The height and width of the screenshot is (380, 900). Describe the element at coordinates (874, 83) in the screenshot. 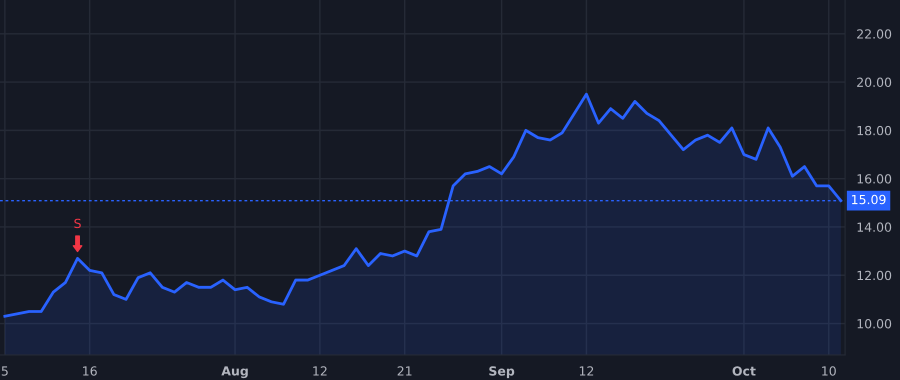

I see `y-tick-label: 20.00` at that location.